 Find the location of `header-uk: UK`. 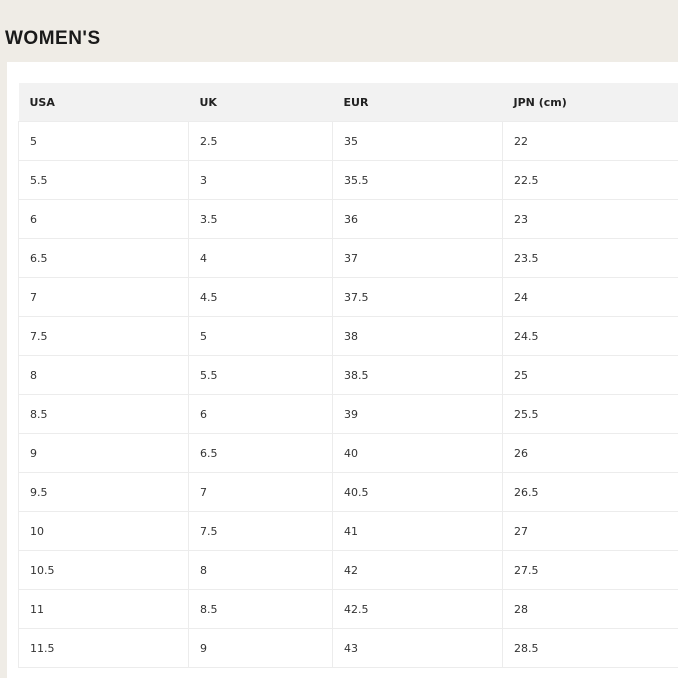

header-uk: UK is located at coordinates (260, 102).